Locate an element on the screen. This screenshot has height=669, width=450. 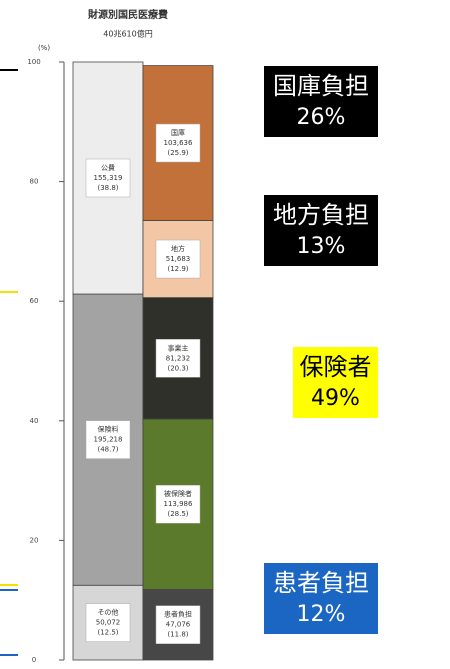
annotation-label: 患者負担 is located at coordinates (321, 583).